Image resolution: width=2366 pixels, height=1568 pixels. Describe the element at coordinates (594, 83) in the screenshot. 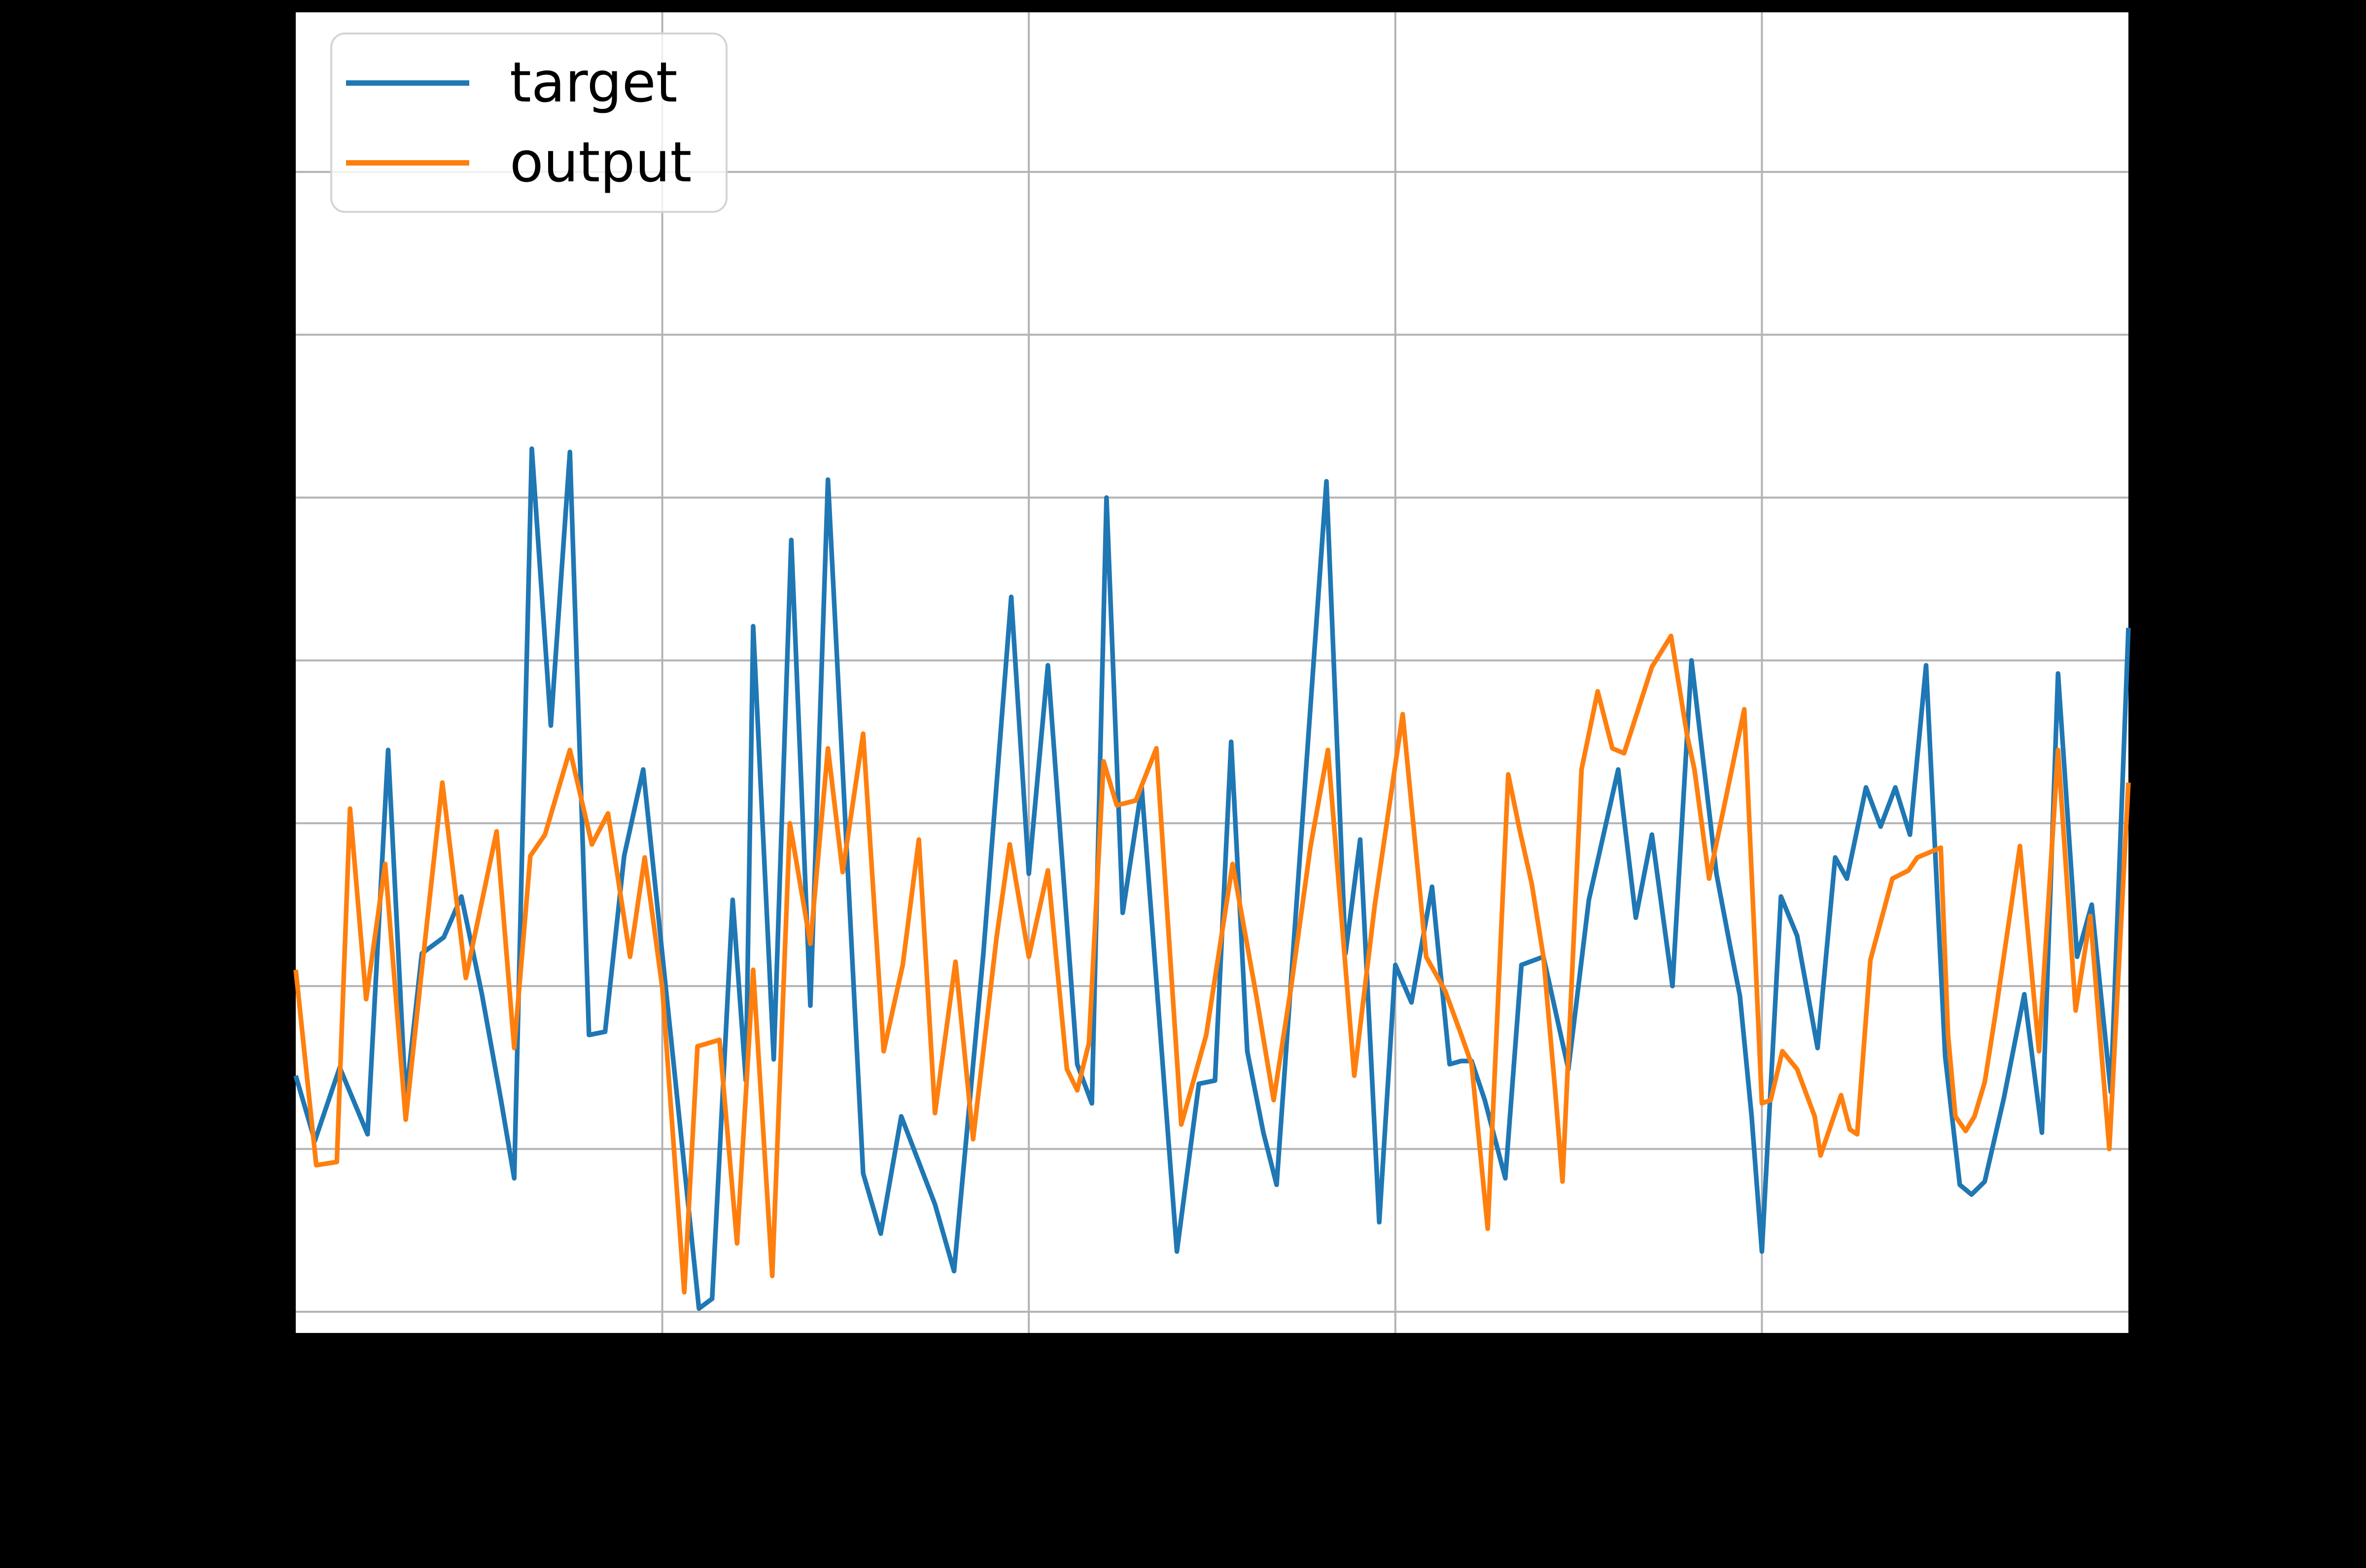

I see `legend-label-target: target` at that location.